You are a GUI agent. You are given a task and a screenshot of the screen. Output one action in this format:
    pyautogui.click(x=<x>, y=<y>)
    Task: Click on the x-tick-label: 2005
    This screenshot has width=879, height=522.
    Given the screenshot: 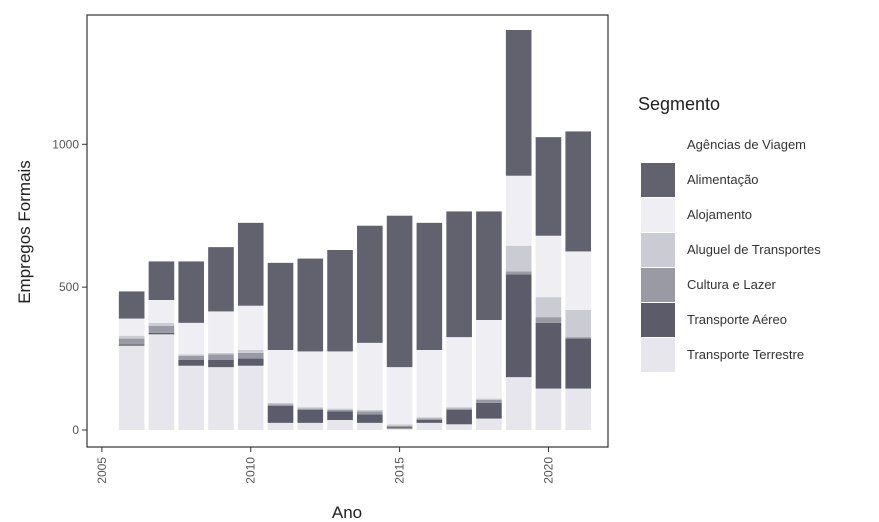 What is the action you would take?
    pyautogui.click(x=102, y=470)
    